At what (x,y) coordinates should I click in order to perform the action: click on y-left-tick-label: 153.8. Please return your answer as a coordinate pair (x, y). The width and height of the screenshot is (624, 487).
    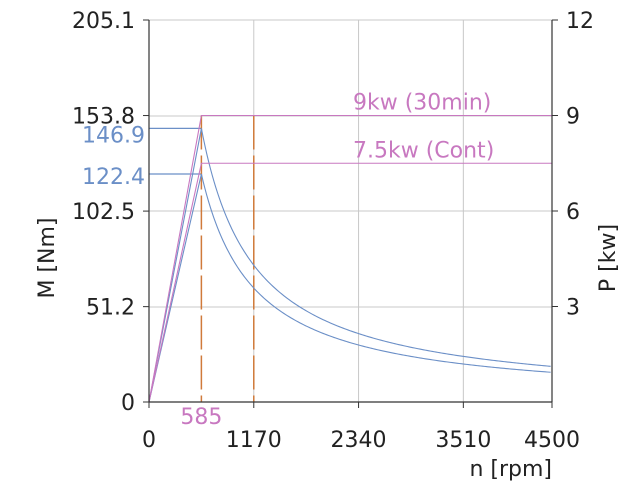
    Looking at the image, I should click on (103, 117).